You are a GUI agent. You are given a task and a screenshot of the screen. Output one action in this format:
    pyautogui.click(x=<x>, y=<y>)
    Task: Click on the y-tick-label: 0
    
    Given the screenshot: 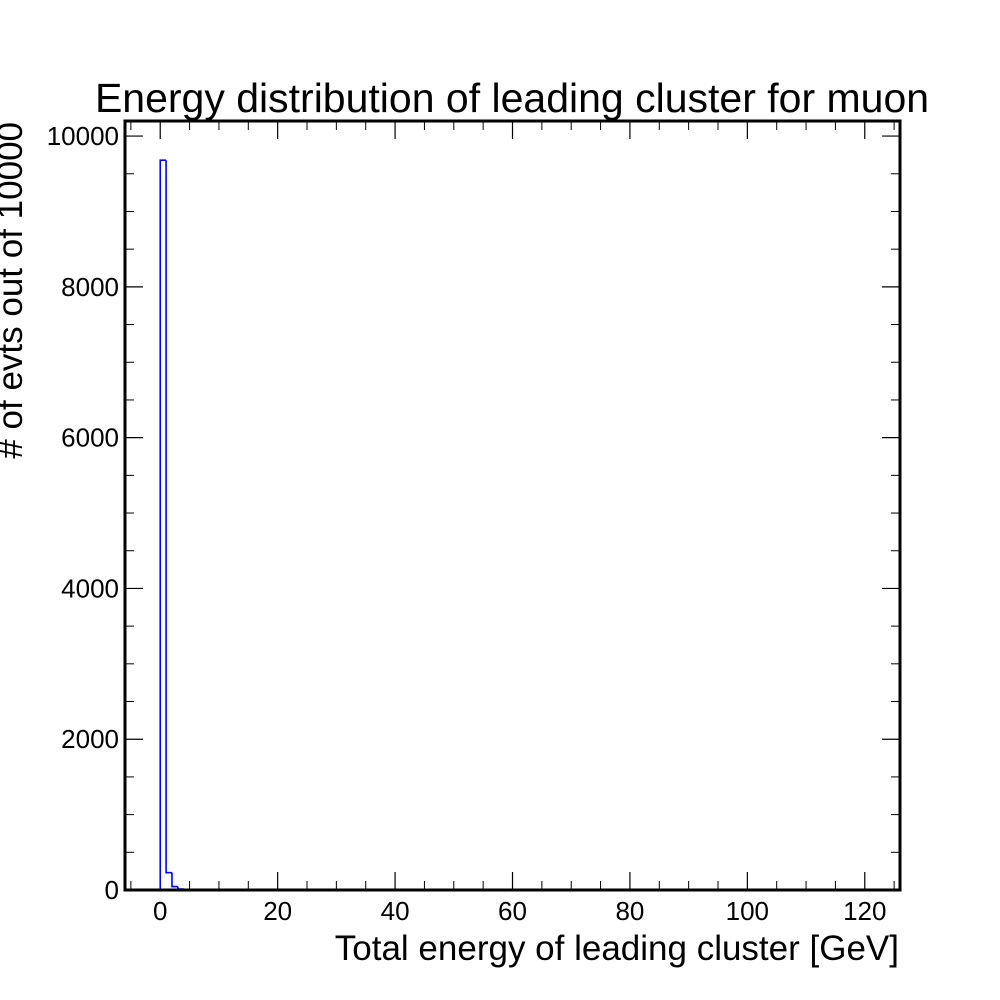 What is the action you would take?
    pyautogui.click(x=112, y=890)
    